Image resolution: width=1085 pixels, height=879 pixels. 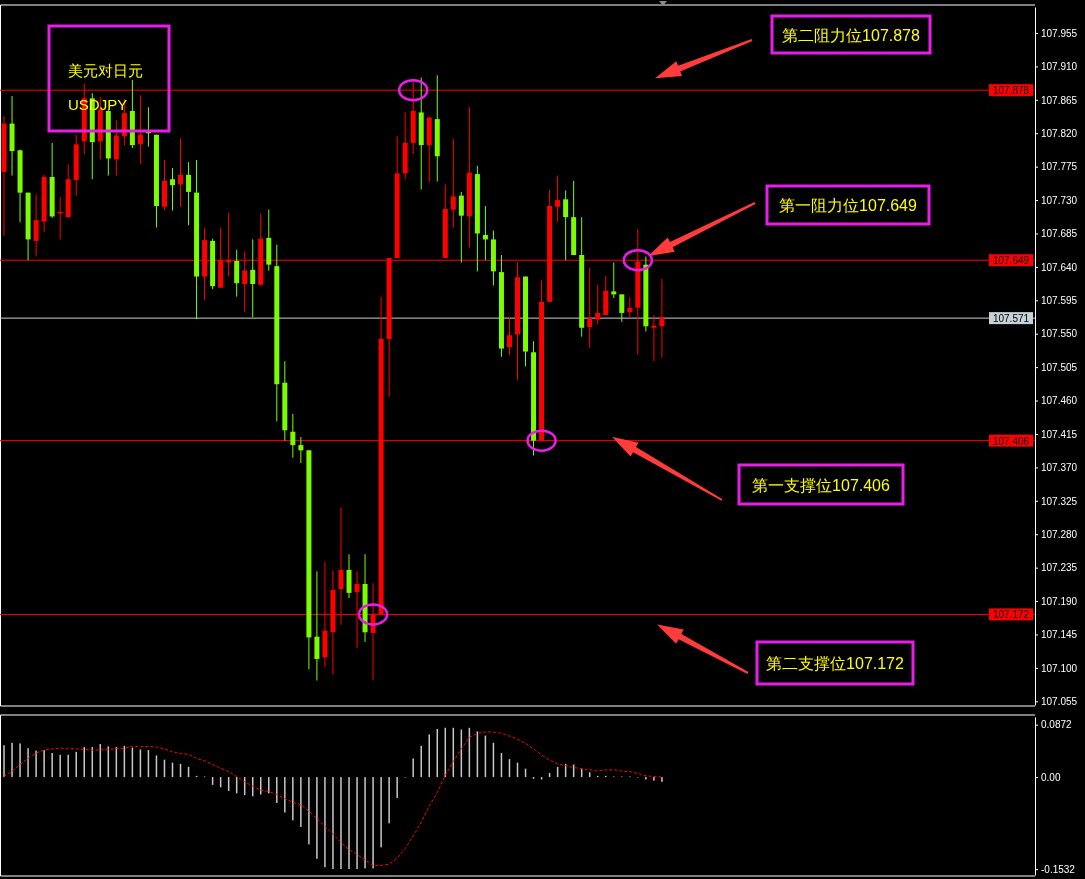 What do you see at coordinates (1059, 401) in the screenshot?
I see `y-tick-label: 107.460` at bounding box center [1059, 401].